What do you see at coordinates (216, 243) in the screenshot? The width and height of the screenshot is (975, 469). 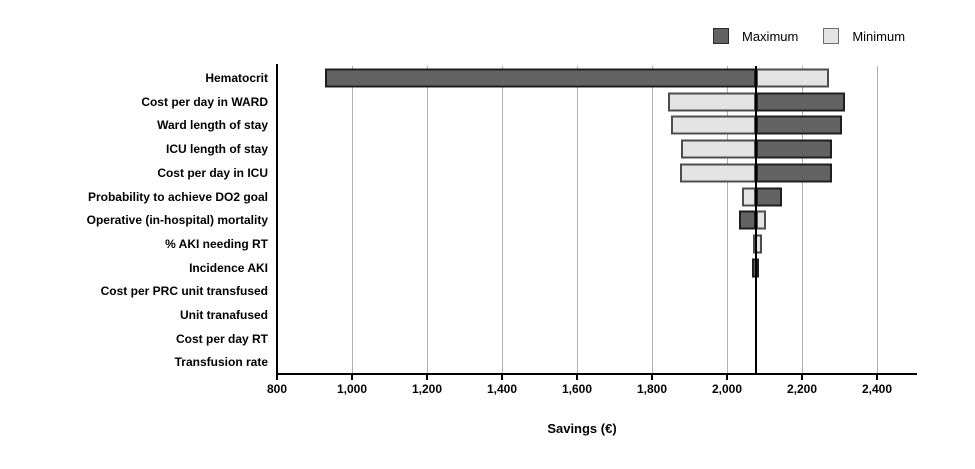 I see `category-label: % AKI needing RT` at bounding box center [216, 243].